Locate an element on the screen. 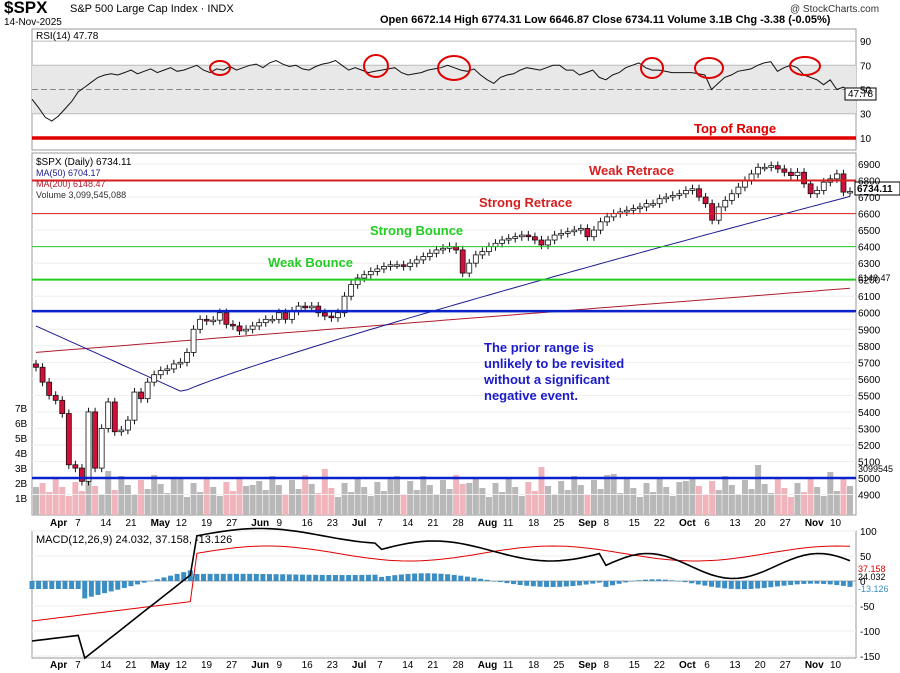  last-price: 6734.11 is located at coordinates (875, 189).